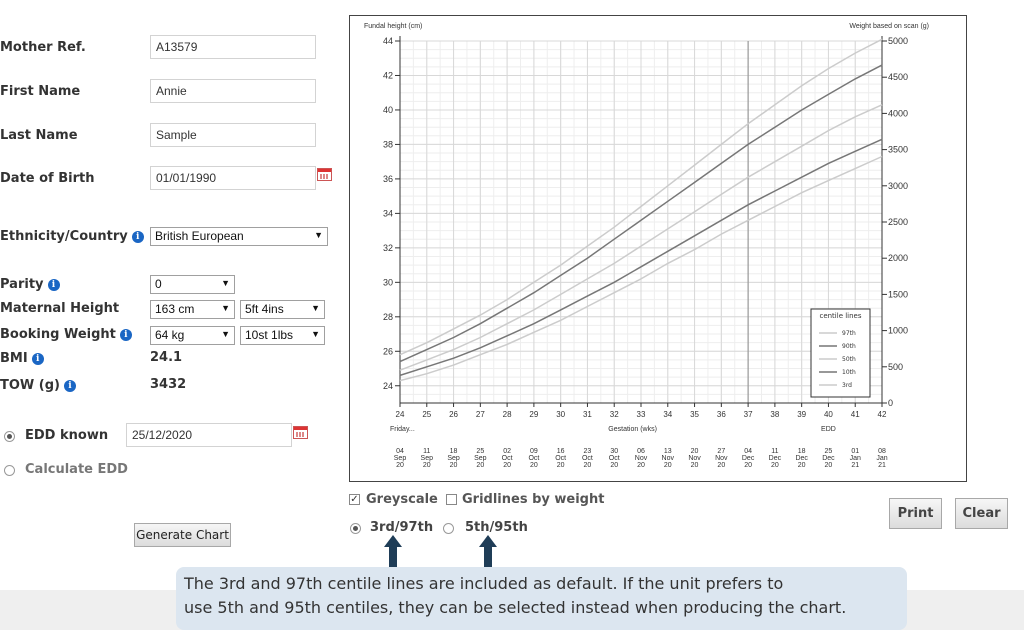  What do you see at coordinates (233, 178) in the screenshot?
I see `dob-input: 01/01/1990` at bounding box center [233, 178].